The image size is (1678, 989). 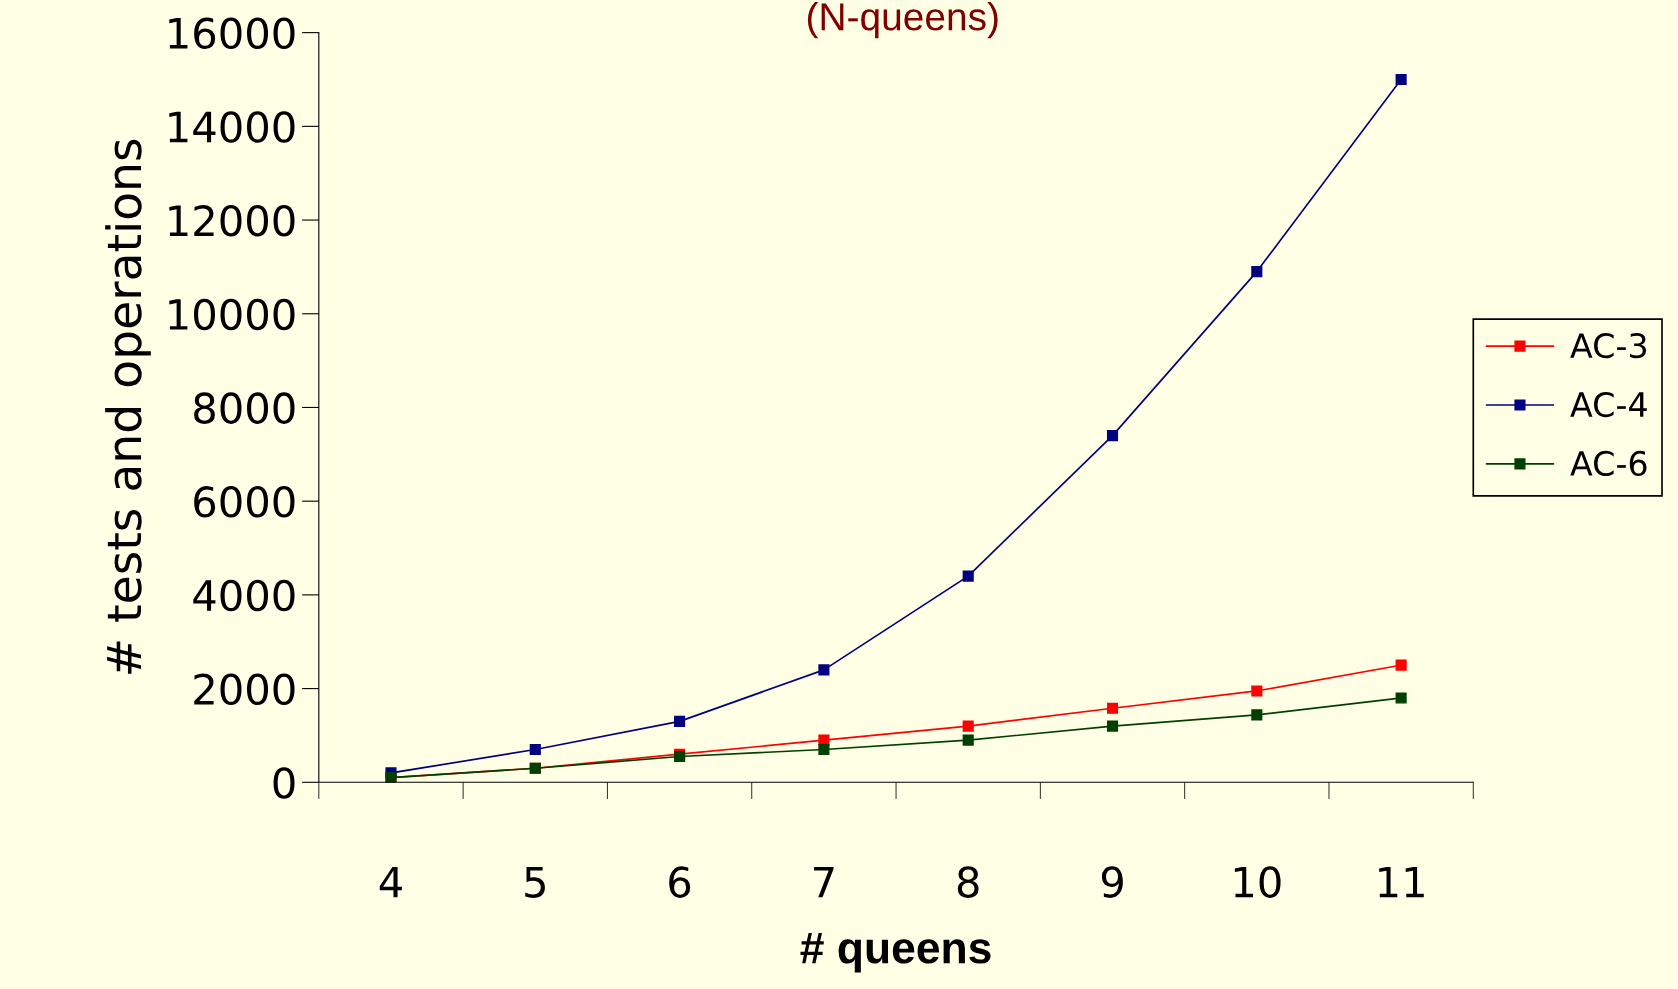 What do you see at coordinates (232, 127) in the screenshot?
I see `y-tick-label: 14000` at bounding box center [232, 127].